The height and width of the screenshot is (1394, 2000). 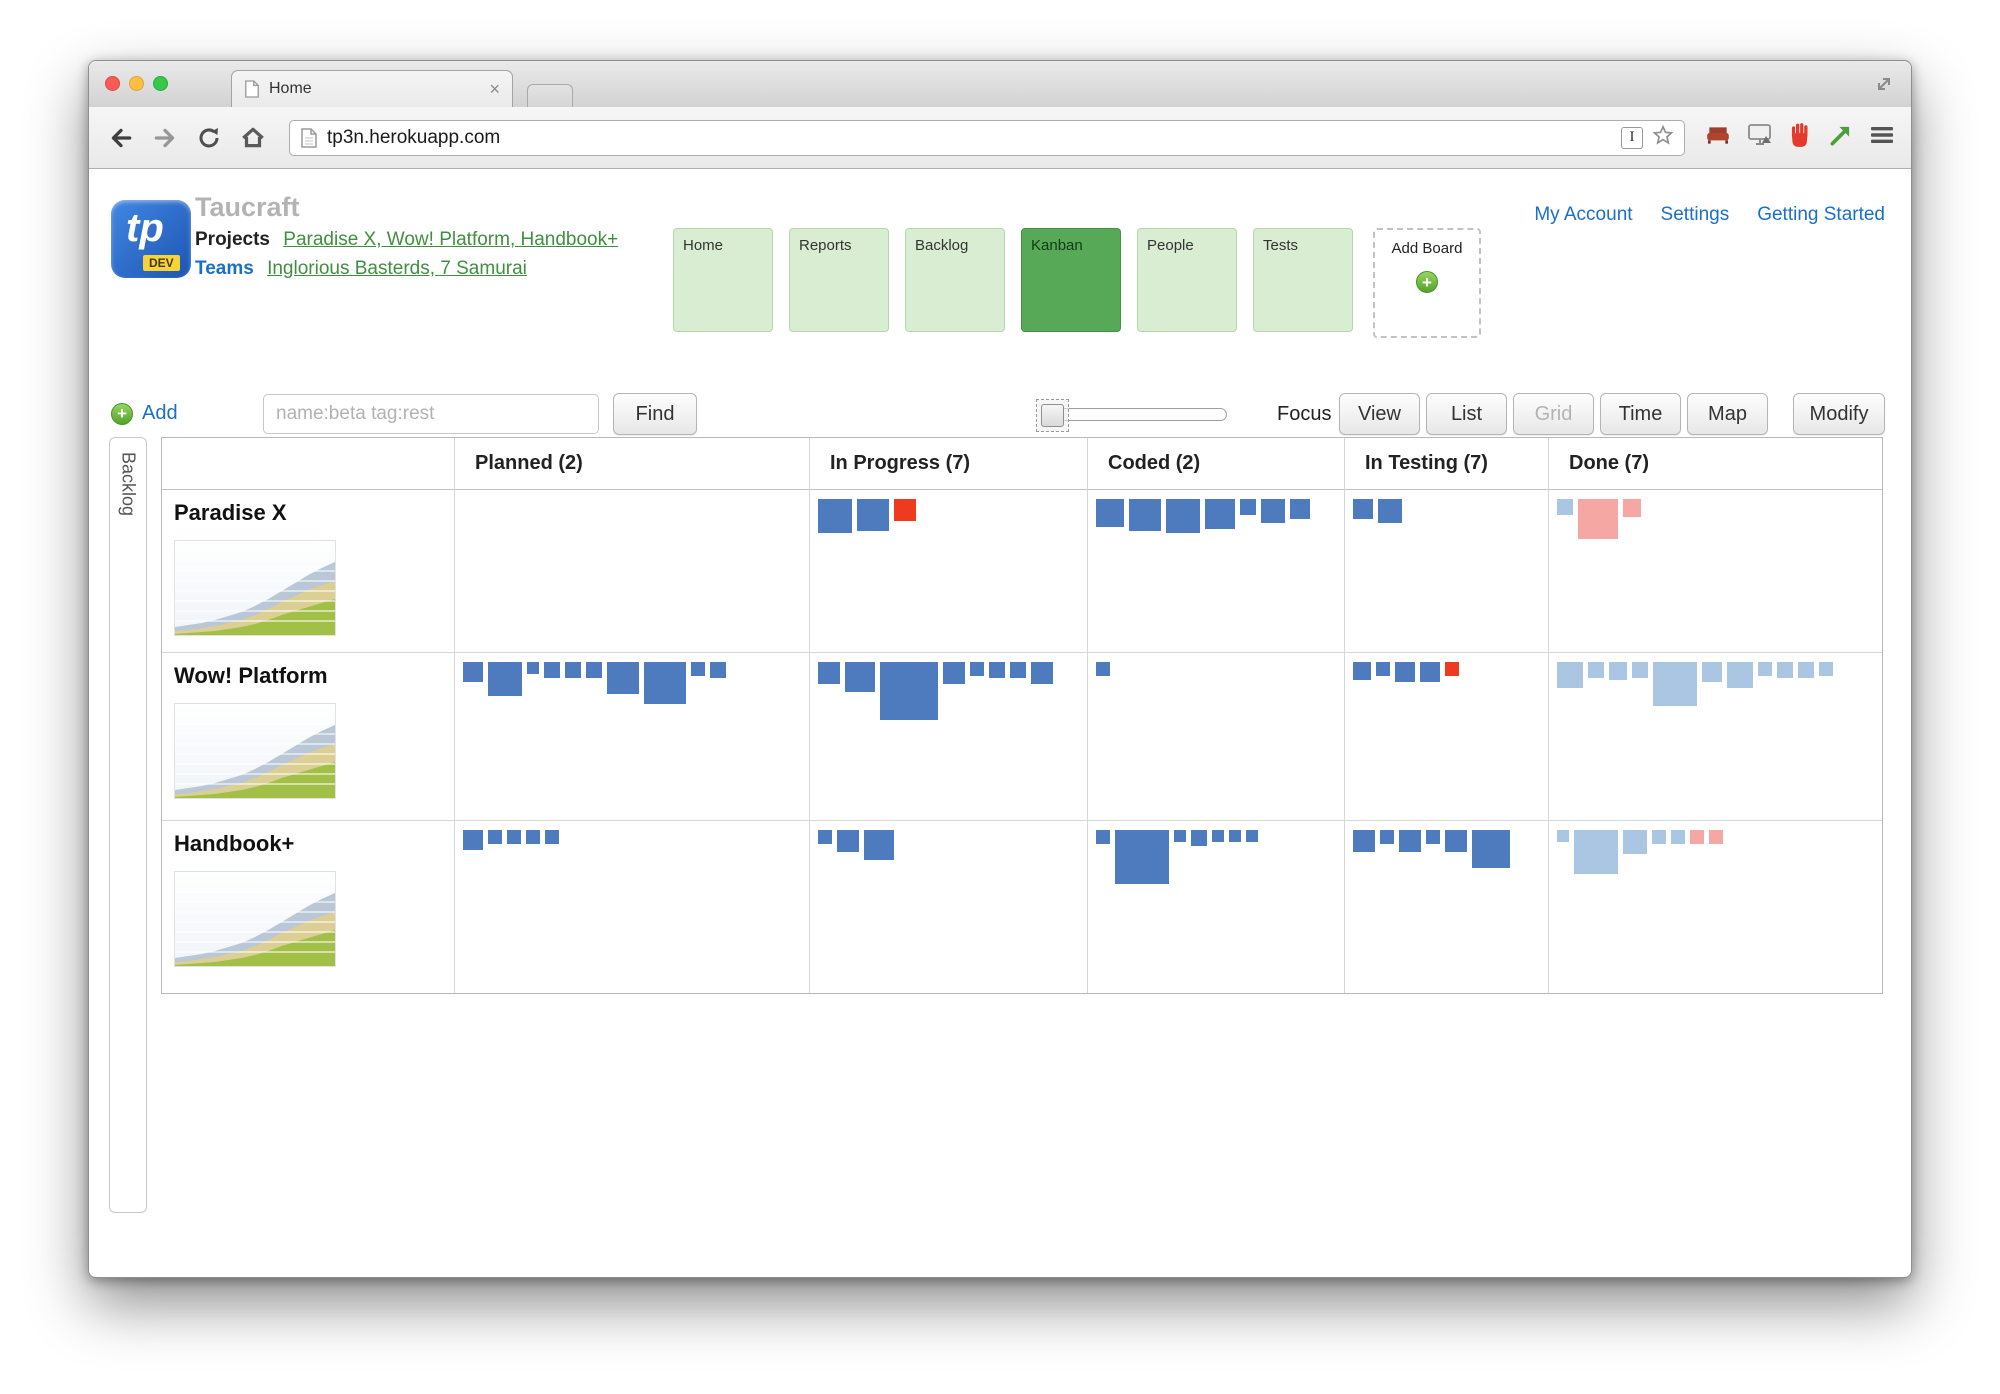 I want to click on teams-links: Inglorious Basterds, 7 Samurai, so click(x=397, y=268).